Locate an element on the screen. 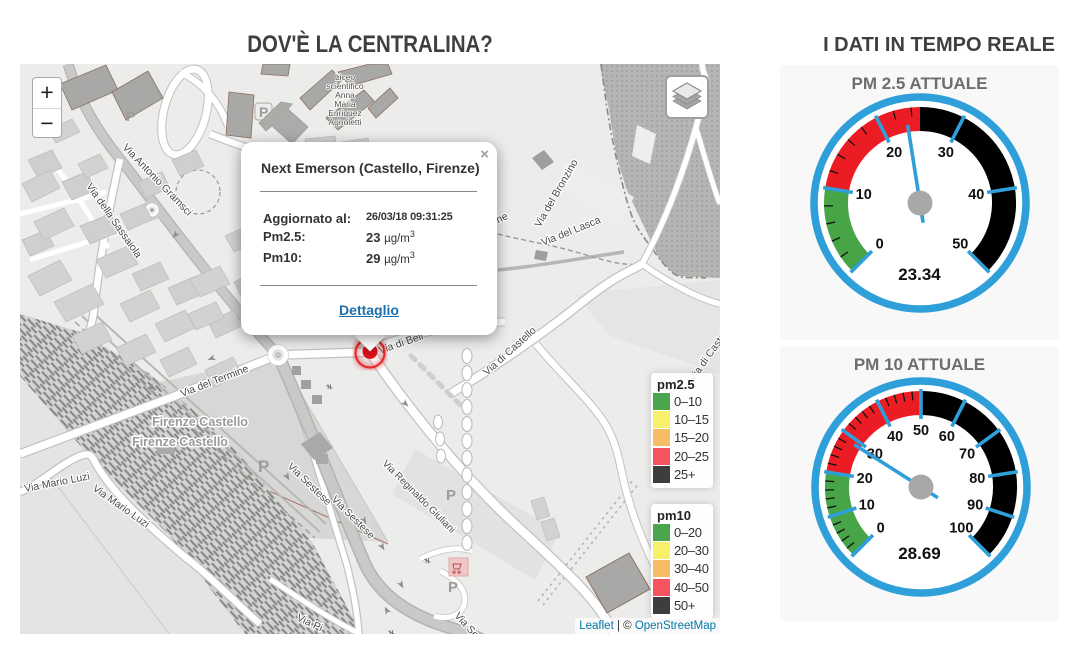 Image resolution: width=1084 pixels, height=670 pixels. svg-text: 100 is located at coordinates (961, 528).